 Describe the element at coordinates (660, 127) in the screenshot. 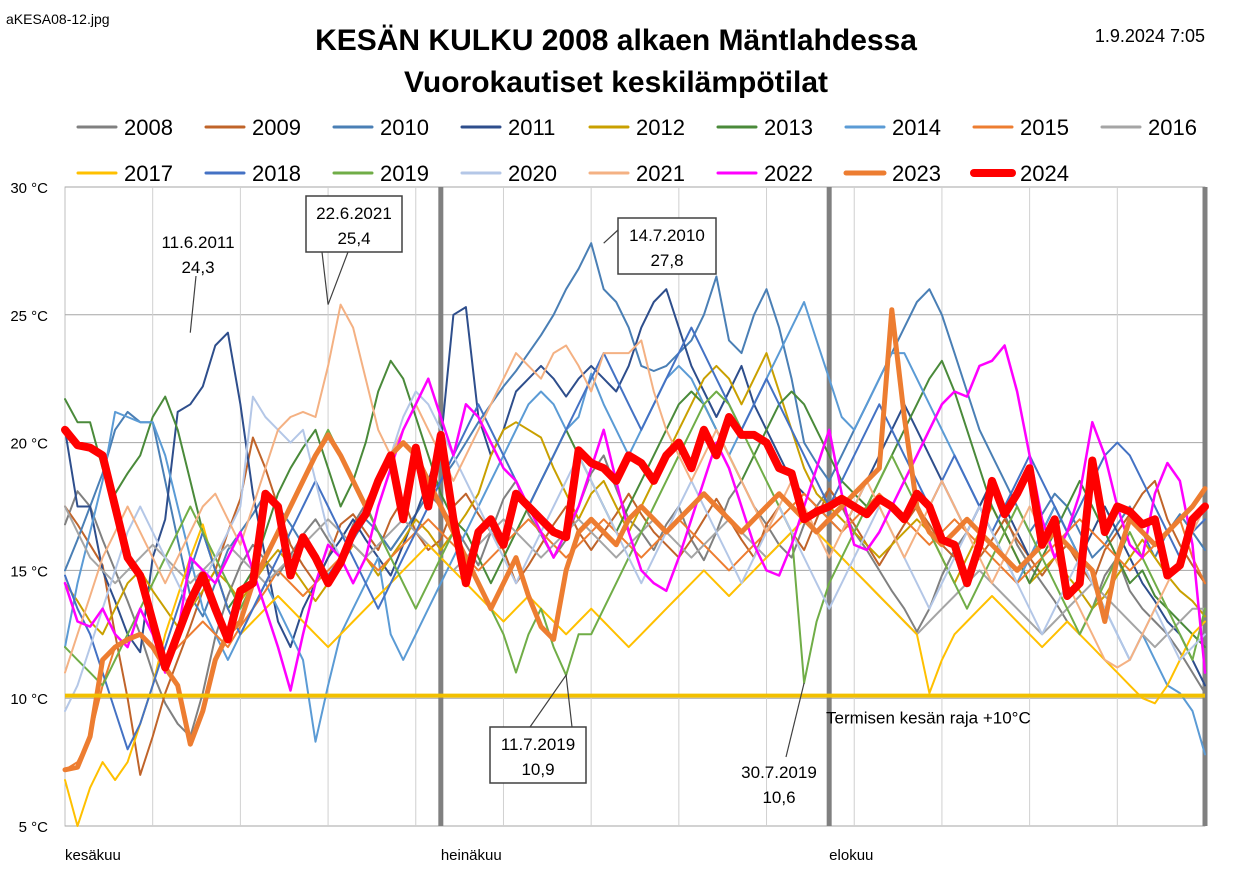

I see `legend-label-2012: 2012` at that location.